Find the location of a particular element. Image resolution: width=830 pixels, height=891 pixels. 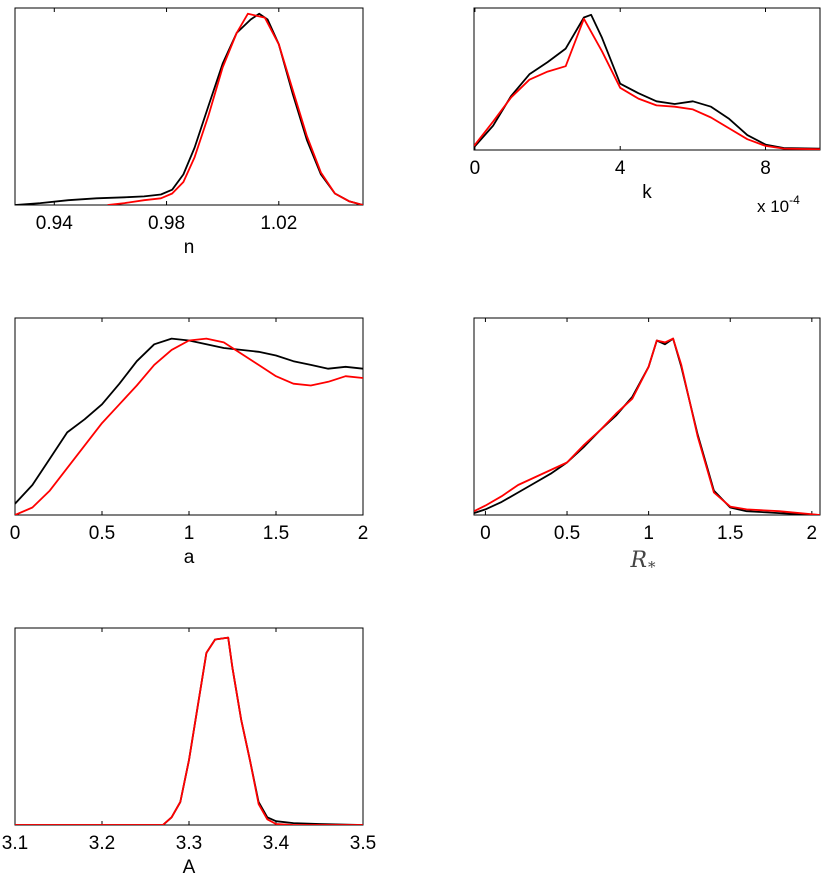

chart-panel-4: 0 0.5 1 1.5 2 R* is located at coordinates (647, 446).